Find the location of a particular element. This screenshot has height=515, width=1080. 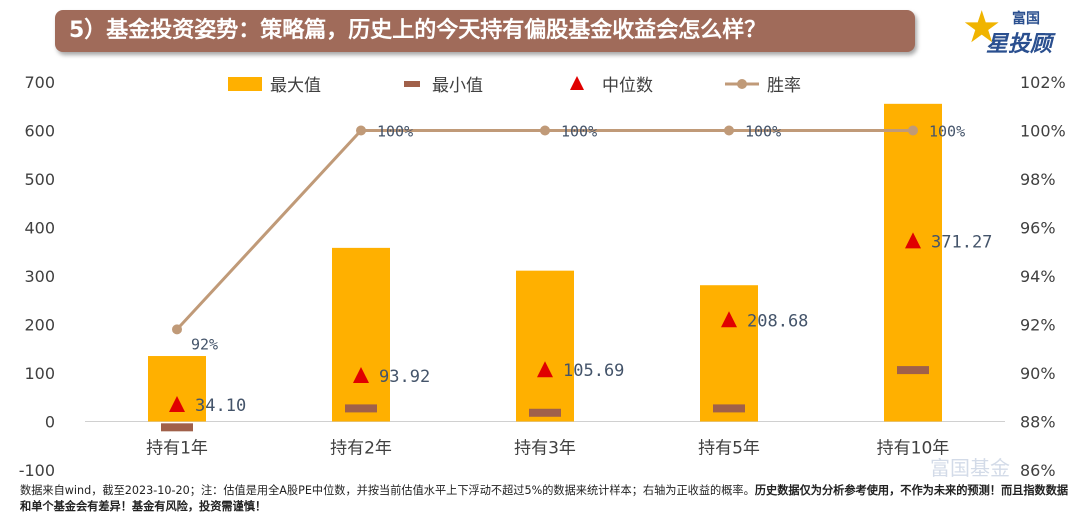

legend-swatch-max is located at coordinates (245, 84).